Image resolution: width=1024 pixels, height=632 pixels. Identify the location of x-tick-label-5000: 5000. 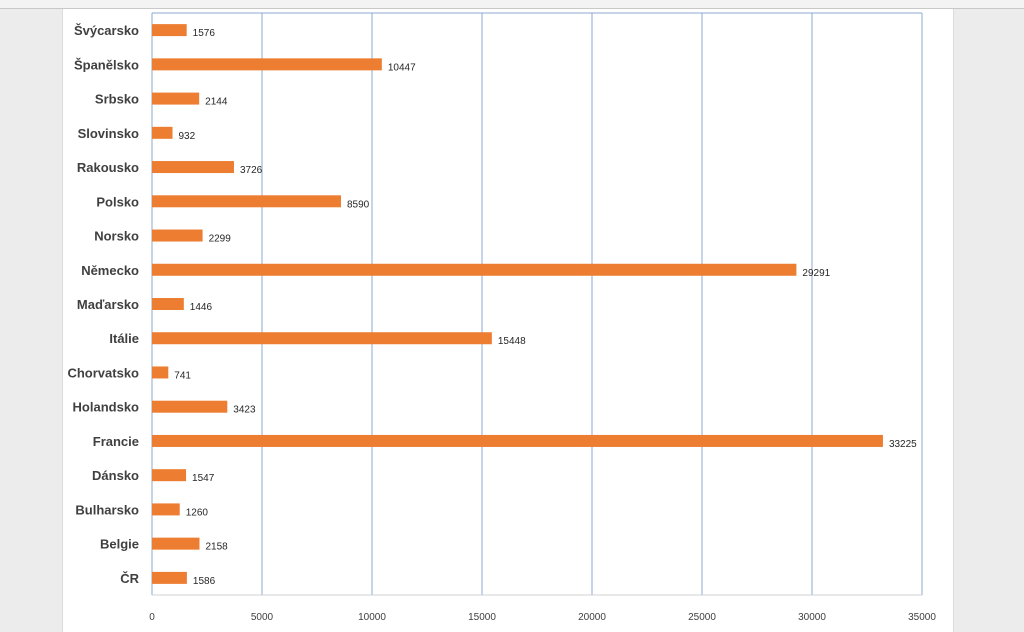
(262, 617).